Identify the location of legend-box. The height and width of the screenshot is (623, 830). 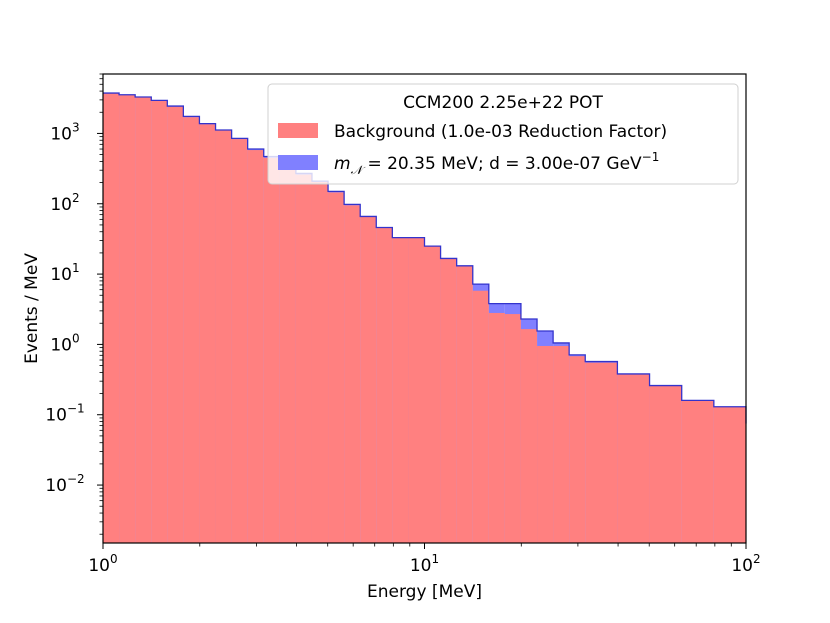
(503, 134).